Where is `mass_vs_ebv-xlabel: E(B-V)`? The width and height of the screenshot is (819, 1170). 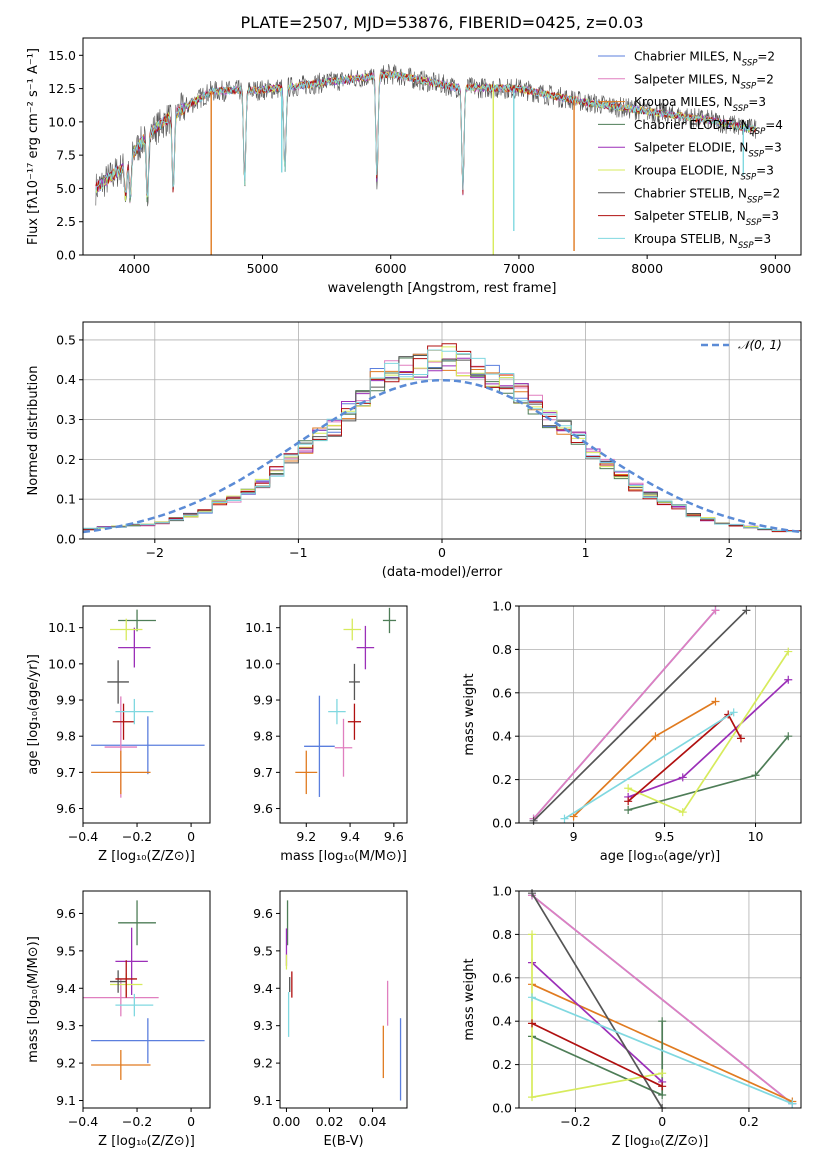 mass_vs_ebv-xlabel: E(B-V) is located at coordinates (343, 1141).